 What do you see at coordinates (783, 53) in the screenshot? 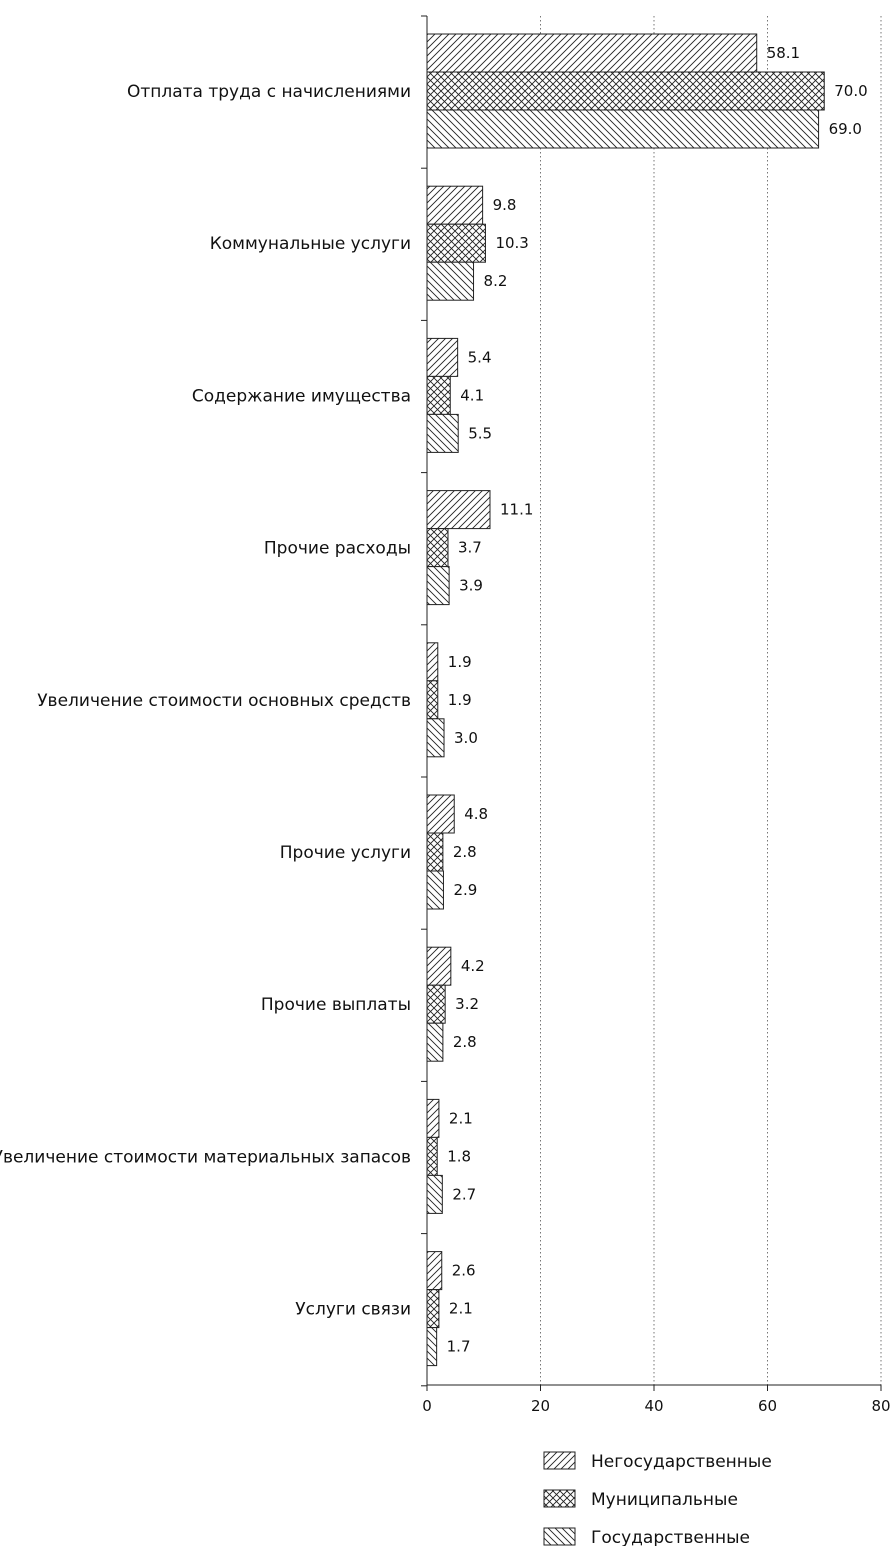
I see `data-label: 58.1` at bounding box center [783, 53].